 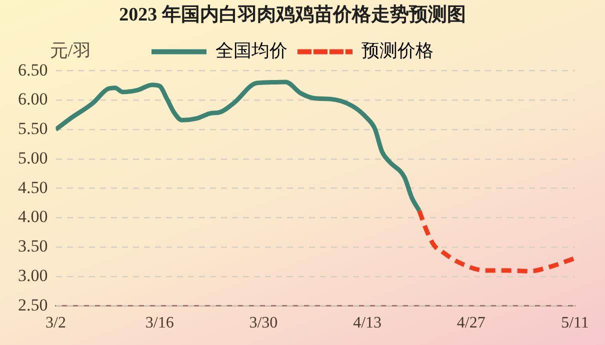 I want to click on y-tick-label: 6.00, so click(x=33, y=99).